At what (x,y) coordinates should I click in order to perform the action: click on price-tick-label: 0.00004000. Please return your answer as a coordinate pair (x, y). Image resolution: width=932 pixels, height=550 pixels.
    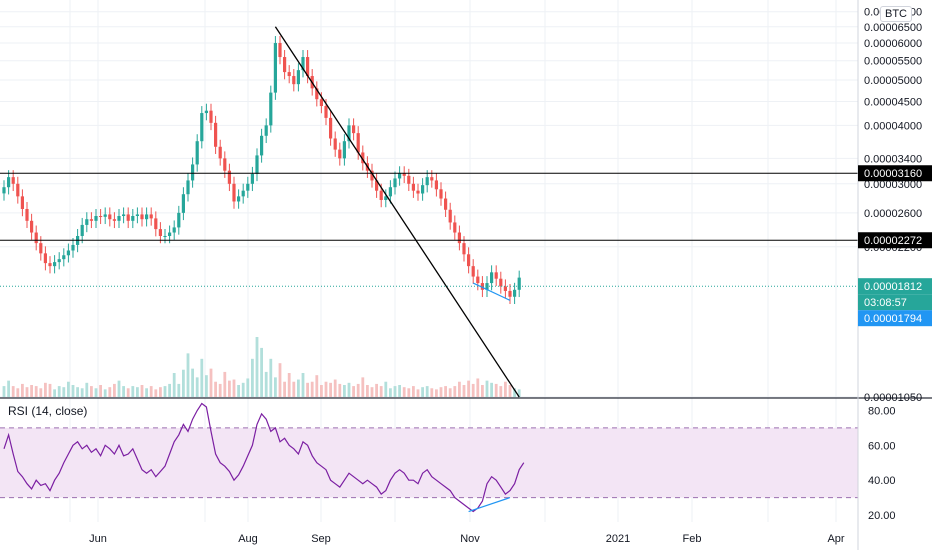
    Looking at the image, I should click on (893, 126).